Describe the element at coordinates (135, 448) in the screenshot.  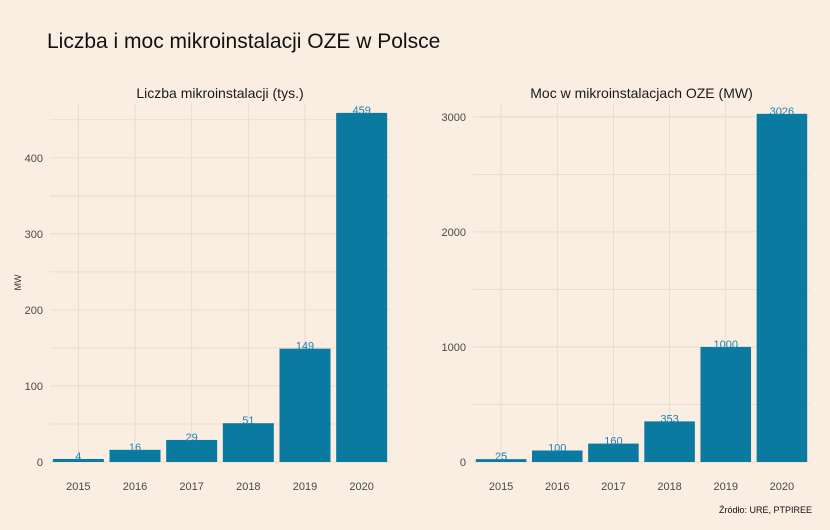
I see `data-label: 16` at that location.